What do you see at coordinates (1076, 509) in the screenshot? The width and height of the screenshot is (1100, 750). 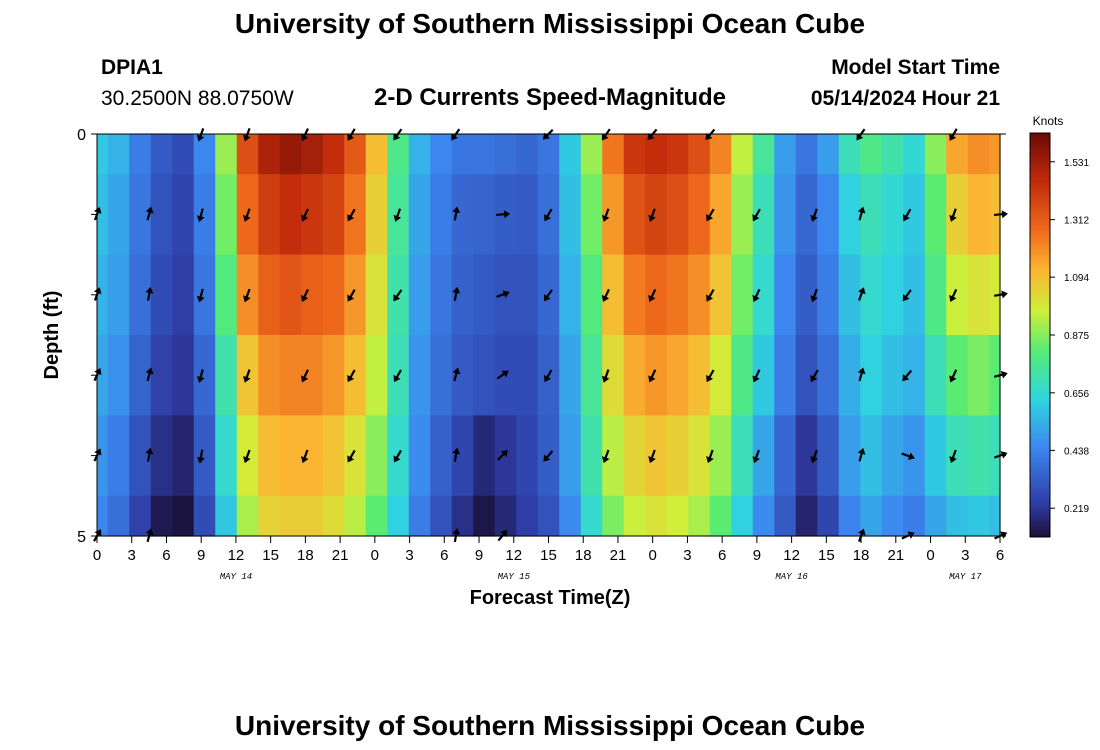 I see `colorbar-tick-label: 0.219` at bounding box center [1076, 509].